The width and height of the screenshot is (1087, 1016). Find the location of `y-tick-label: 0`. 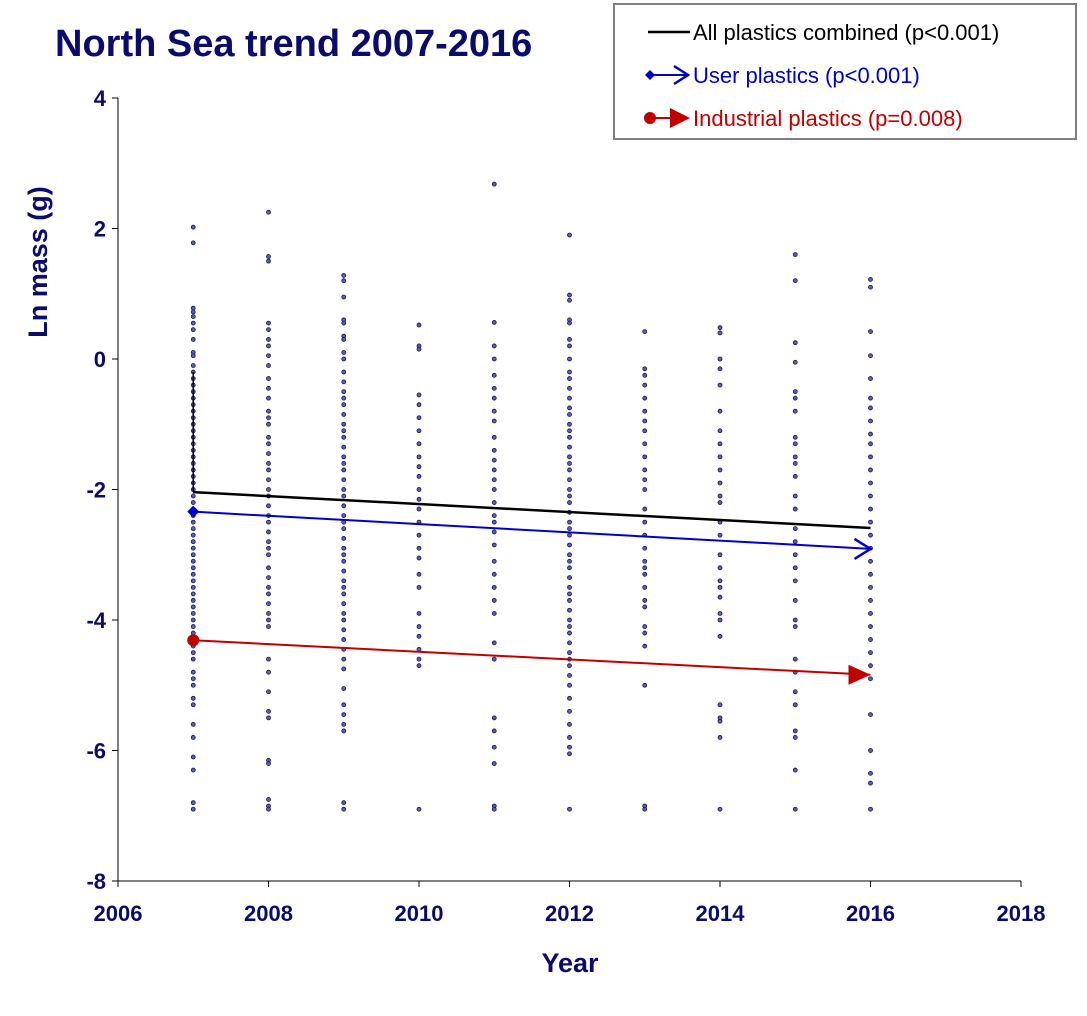

y-tick-label: 0 is located at coordinates (100, 359).